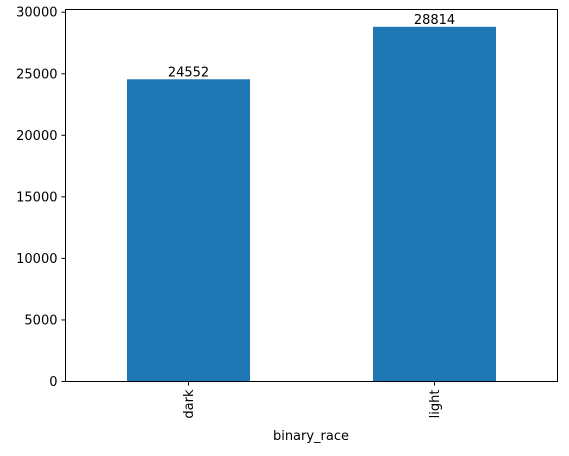 This screenshot has width=569, height=456. What do you see at coordinates (188, 72) in the screenshot?
I see `data-label-dark: 24552` at bounding box center [188, 72].